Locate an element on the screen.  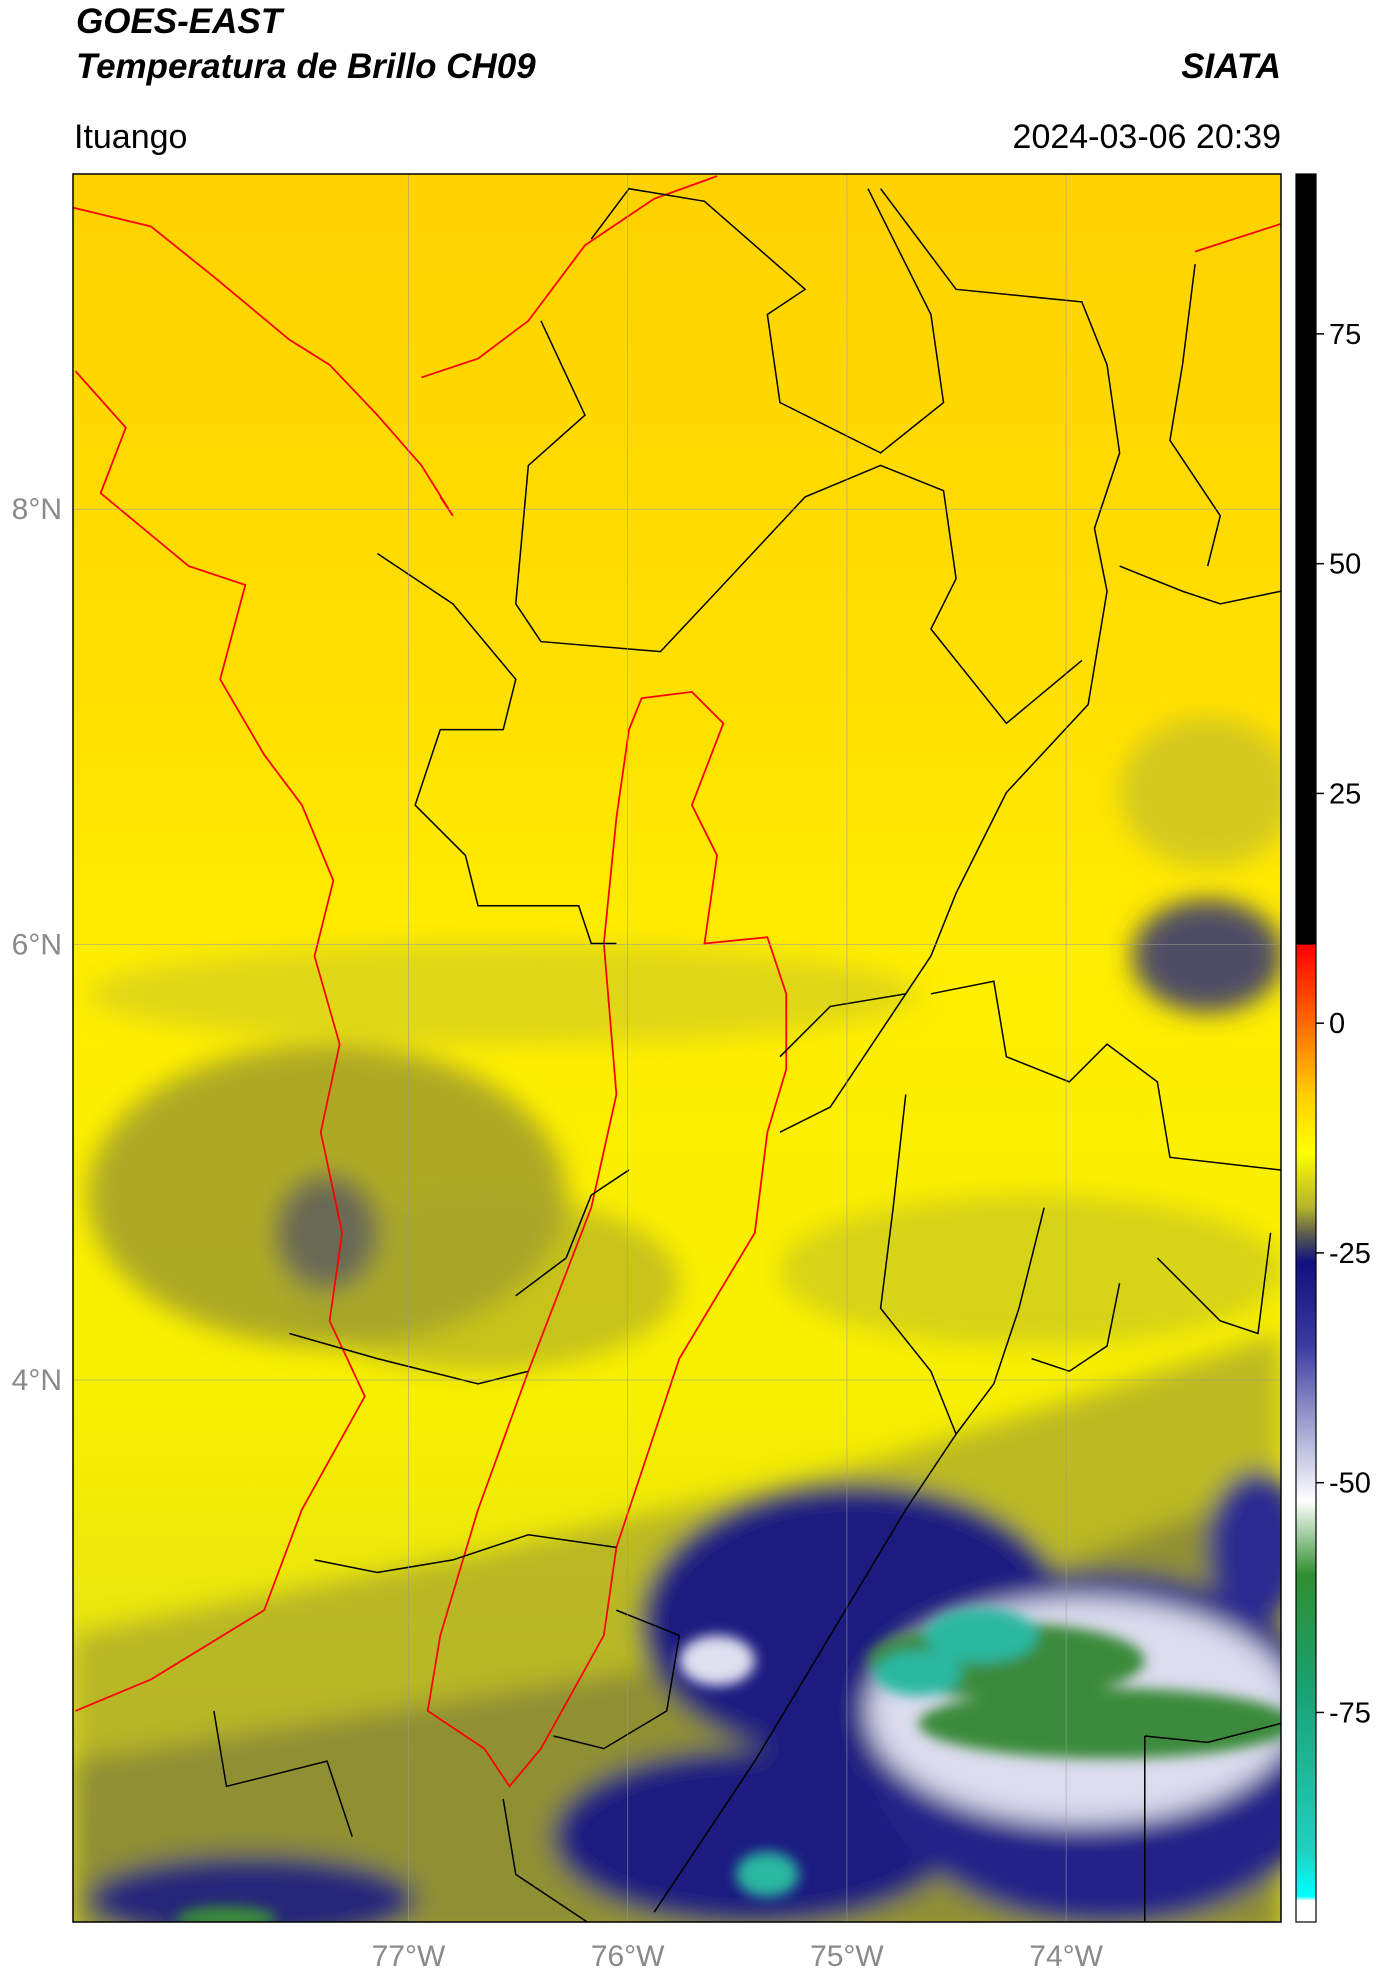
colorbar-tick-label: 0 is located at coordinates (1337, 1024).